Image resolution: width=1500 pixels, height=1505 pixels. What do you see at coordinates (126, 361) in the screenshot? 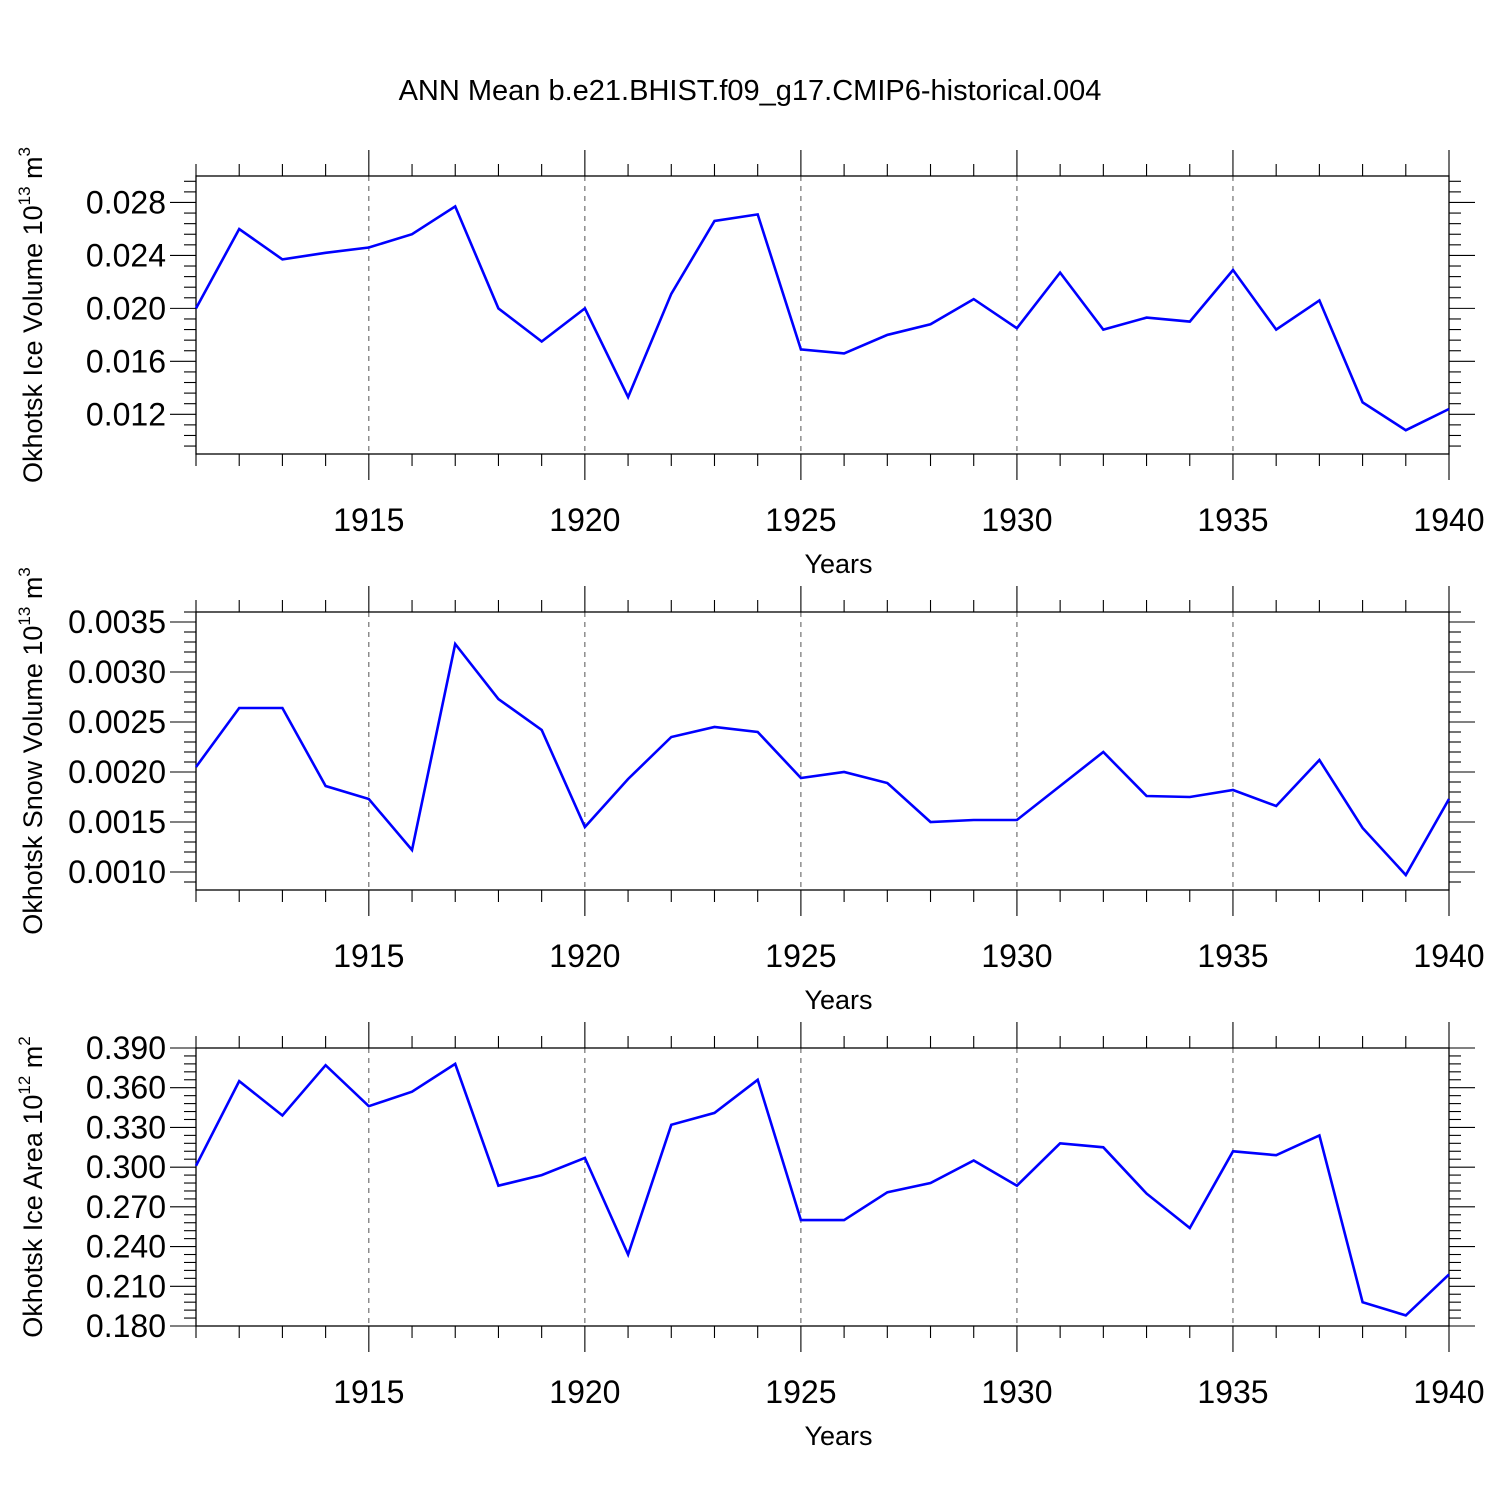
I see `y-tick-label: 0.016` at bounding box center [126, 361].